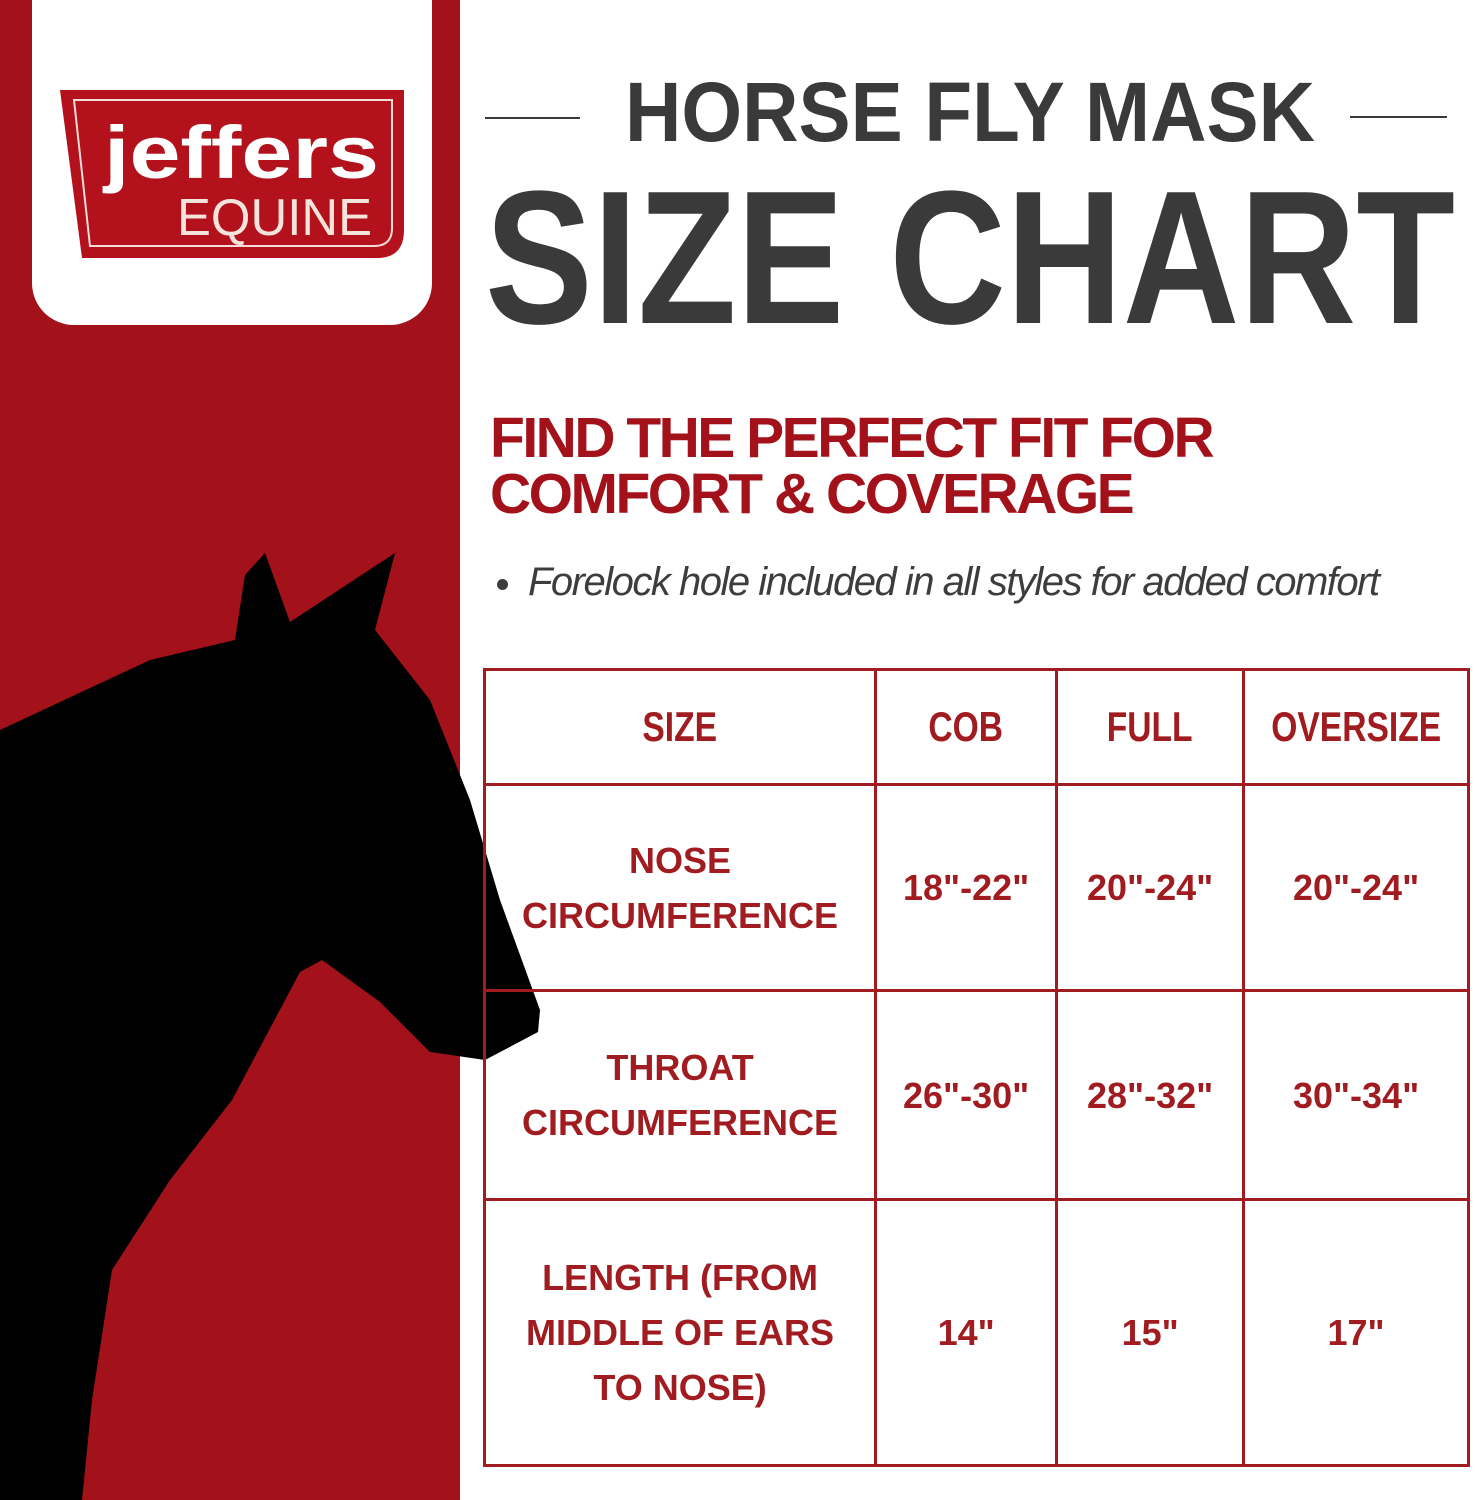  I want to click on table-cell: 26"-30", so click(966, 1095).